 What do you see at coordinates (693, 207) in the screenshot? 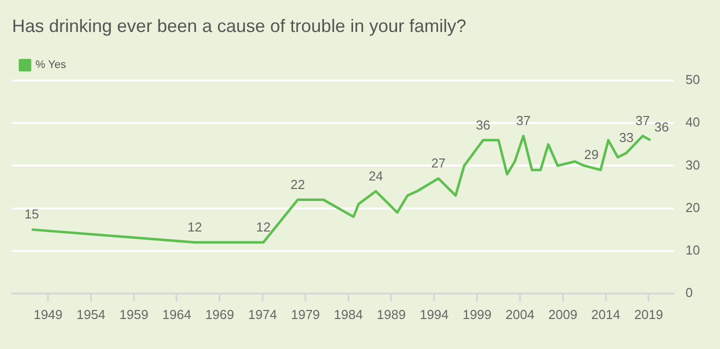
I see `y-tick-label: 20` at bounding box center [693, 207].